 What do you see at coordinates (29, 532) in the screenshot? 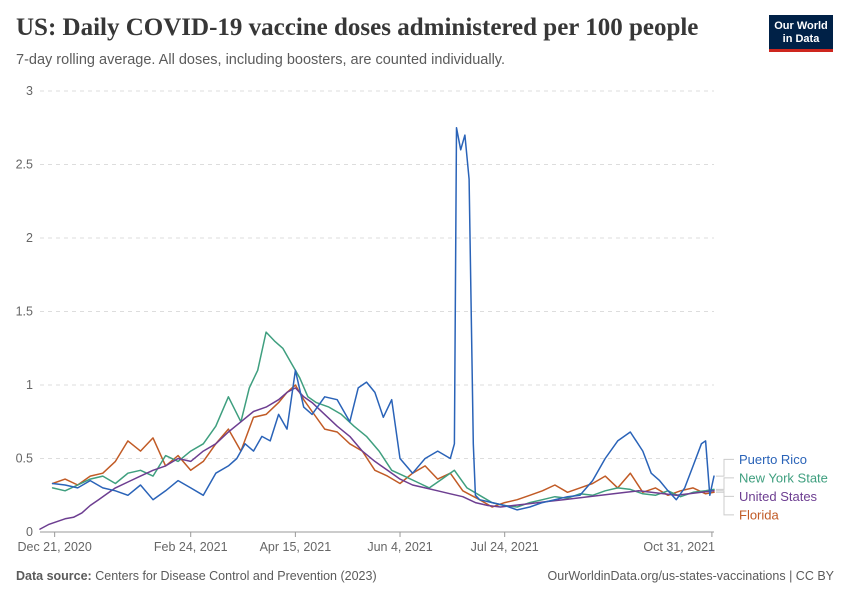
I see `y-tick-label: 0` at bounding box center [29, 532].